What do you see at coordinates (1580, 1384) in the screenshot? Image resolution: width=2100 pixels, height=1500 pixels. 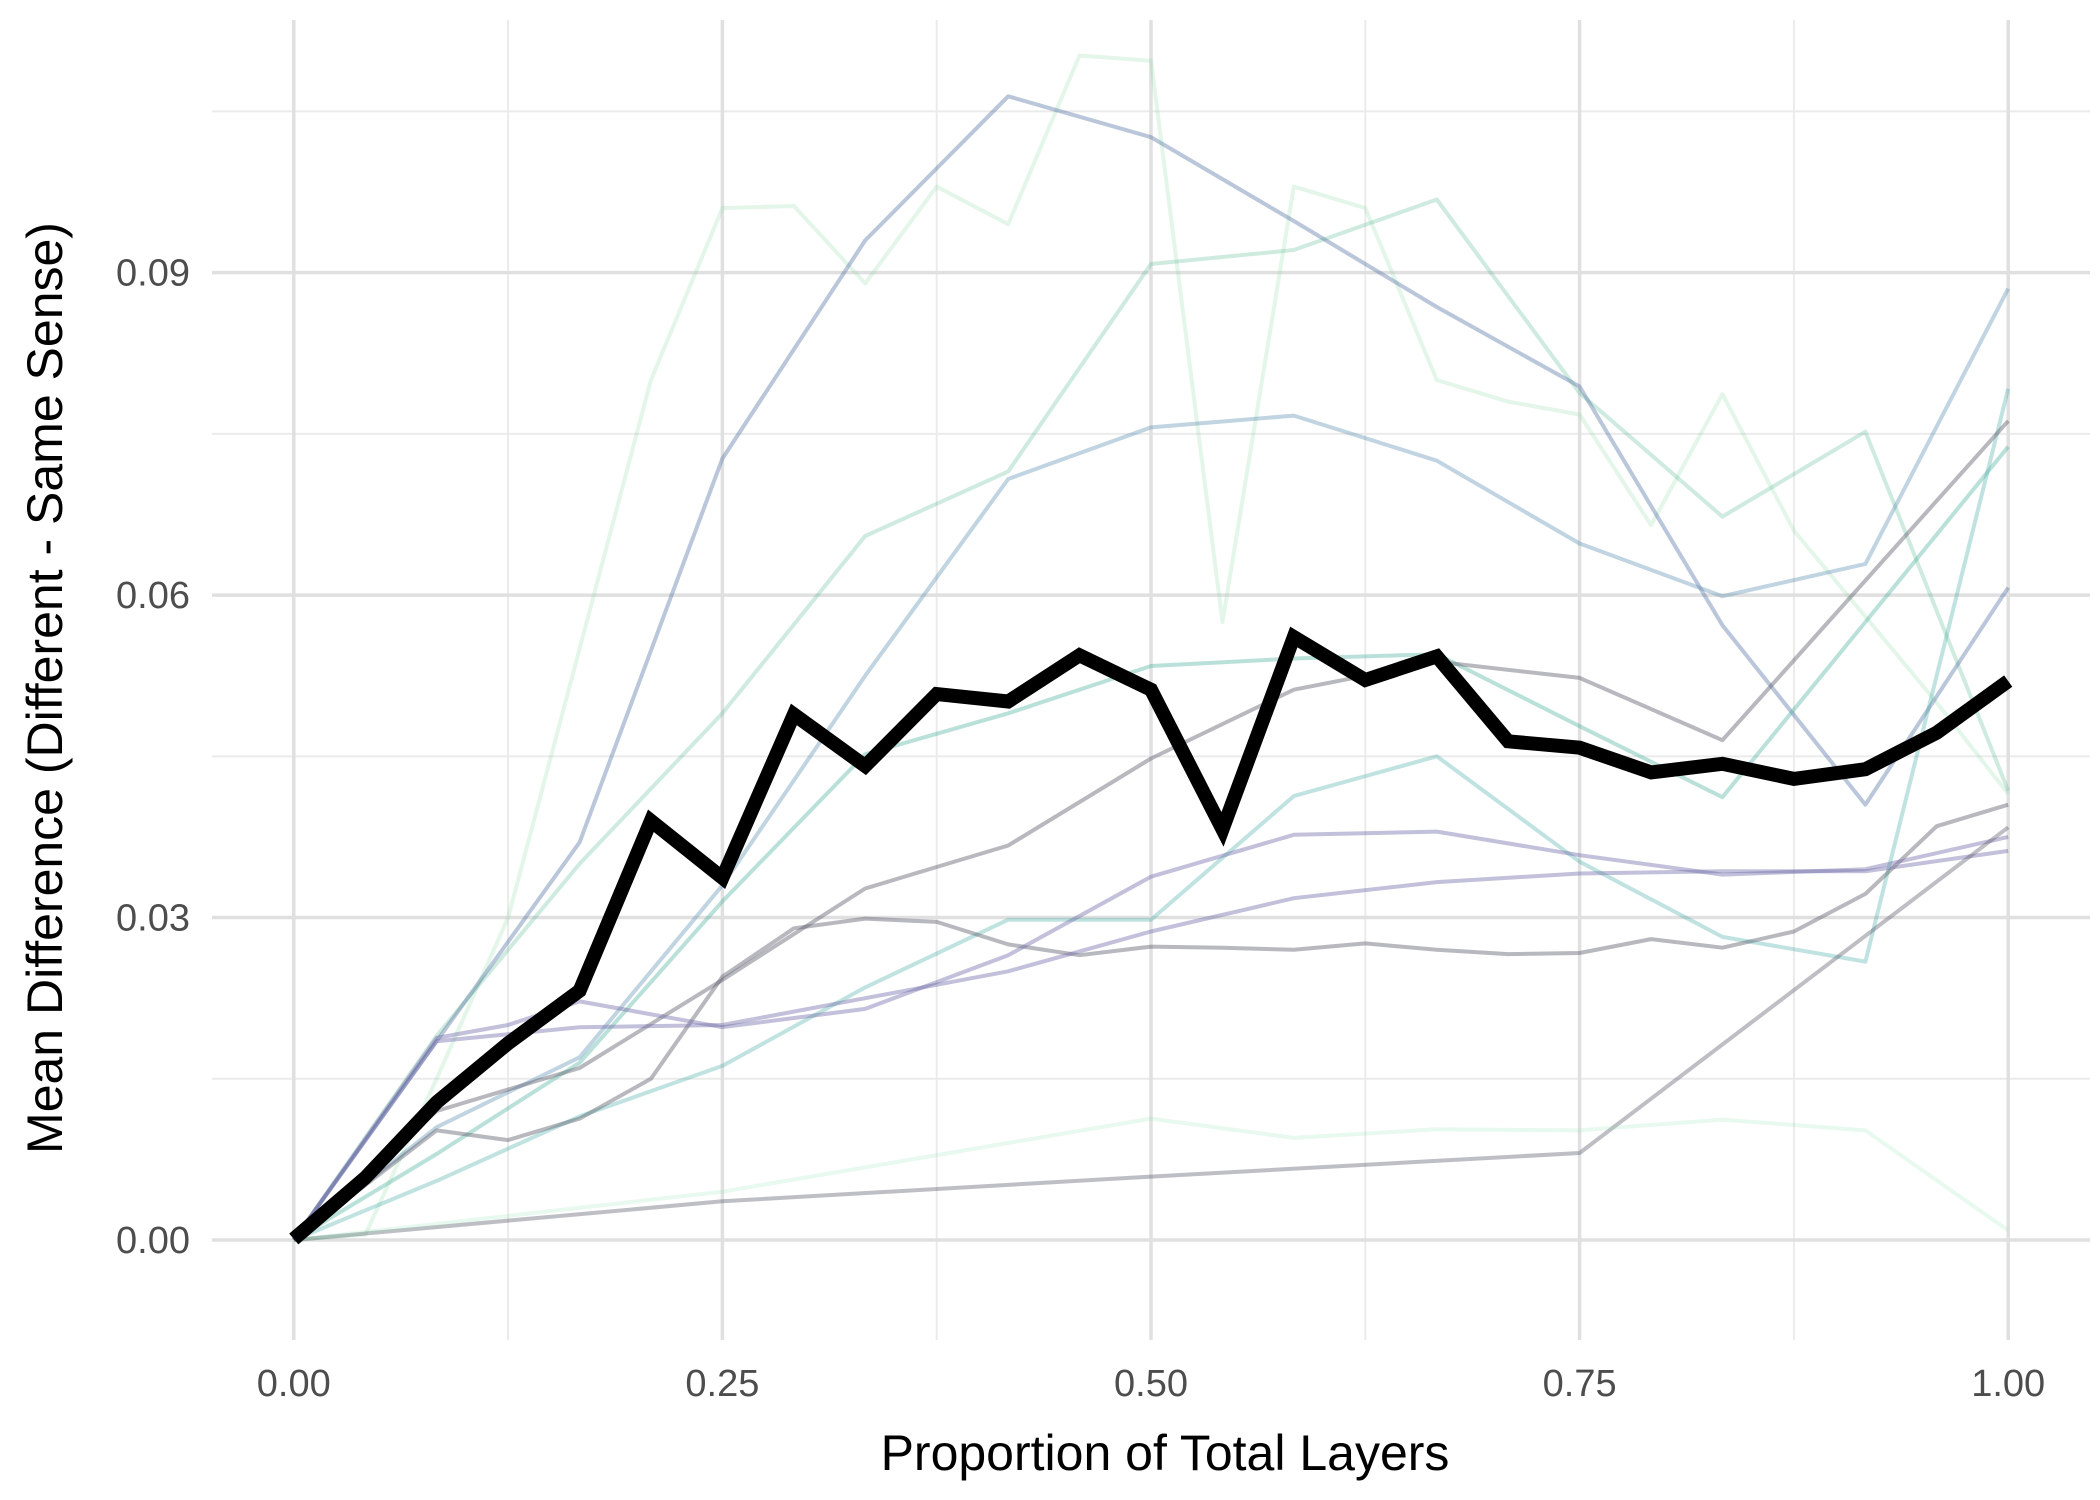 I see `x-tick-label: 0.75` at bounding box center [1580, 1384].